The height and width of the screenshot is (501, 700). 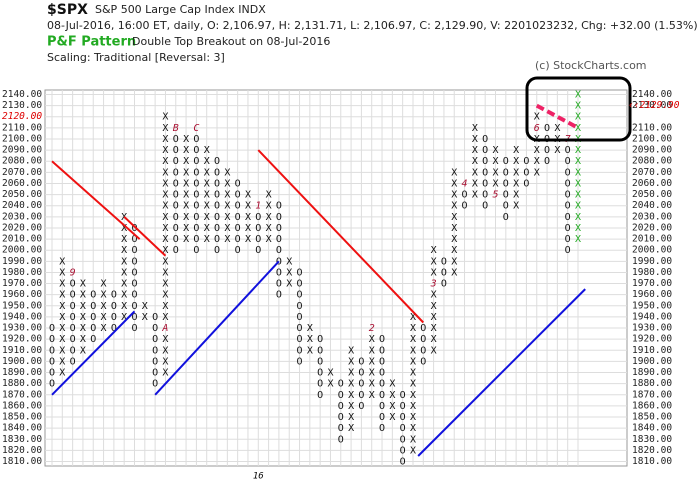 What do you see at coordinates (652, 339) in the screenshot?
I see `y2-tick-label: 1920.00` at bounding box center [652, 339].